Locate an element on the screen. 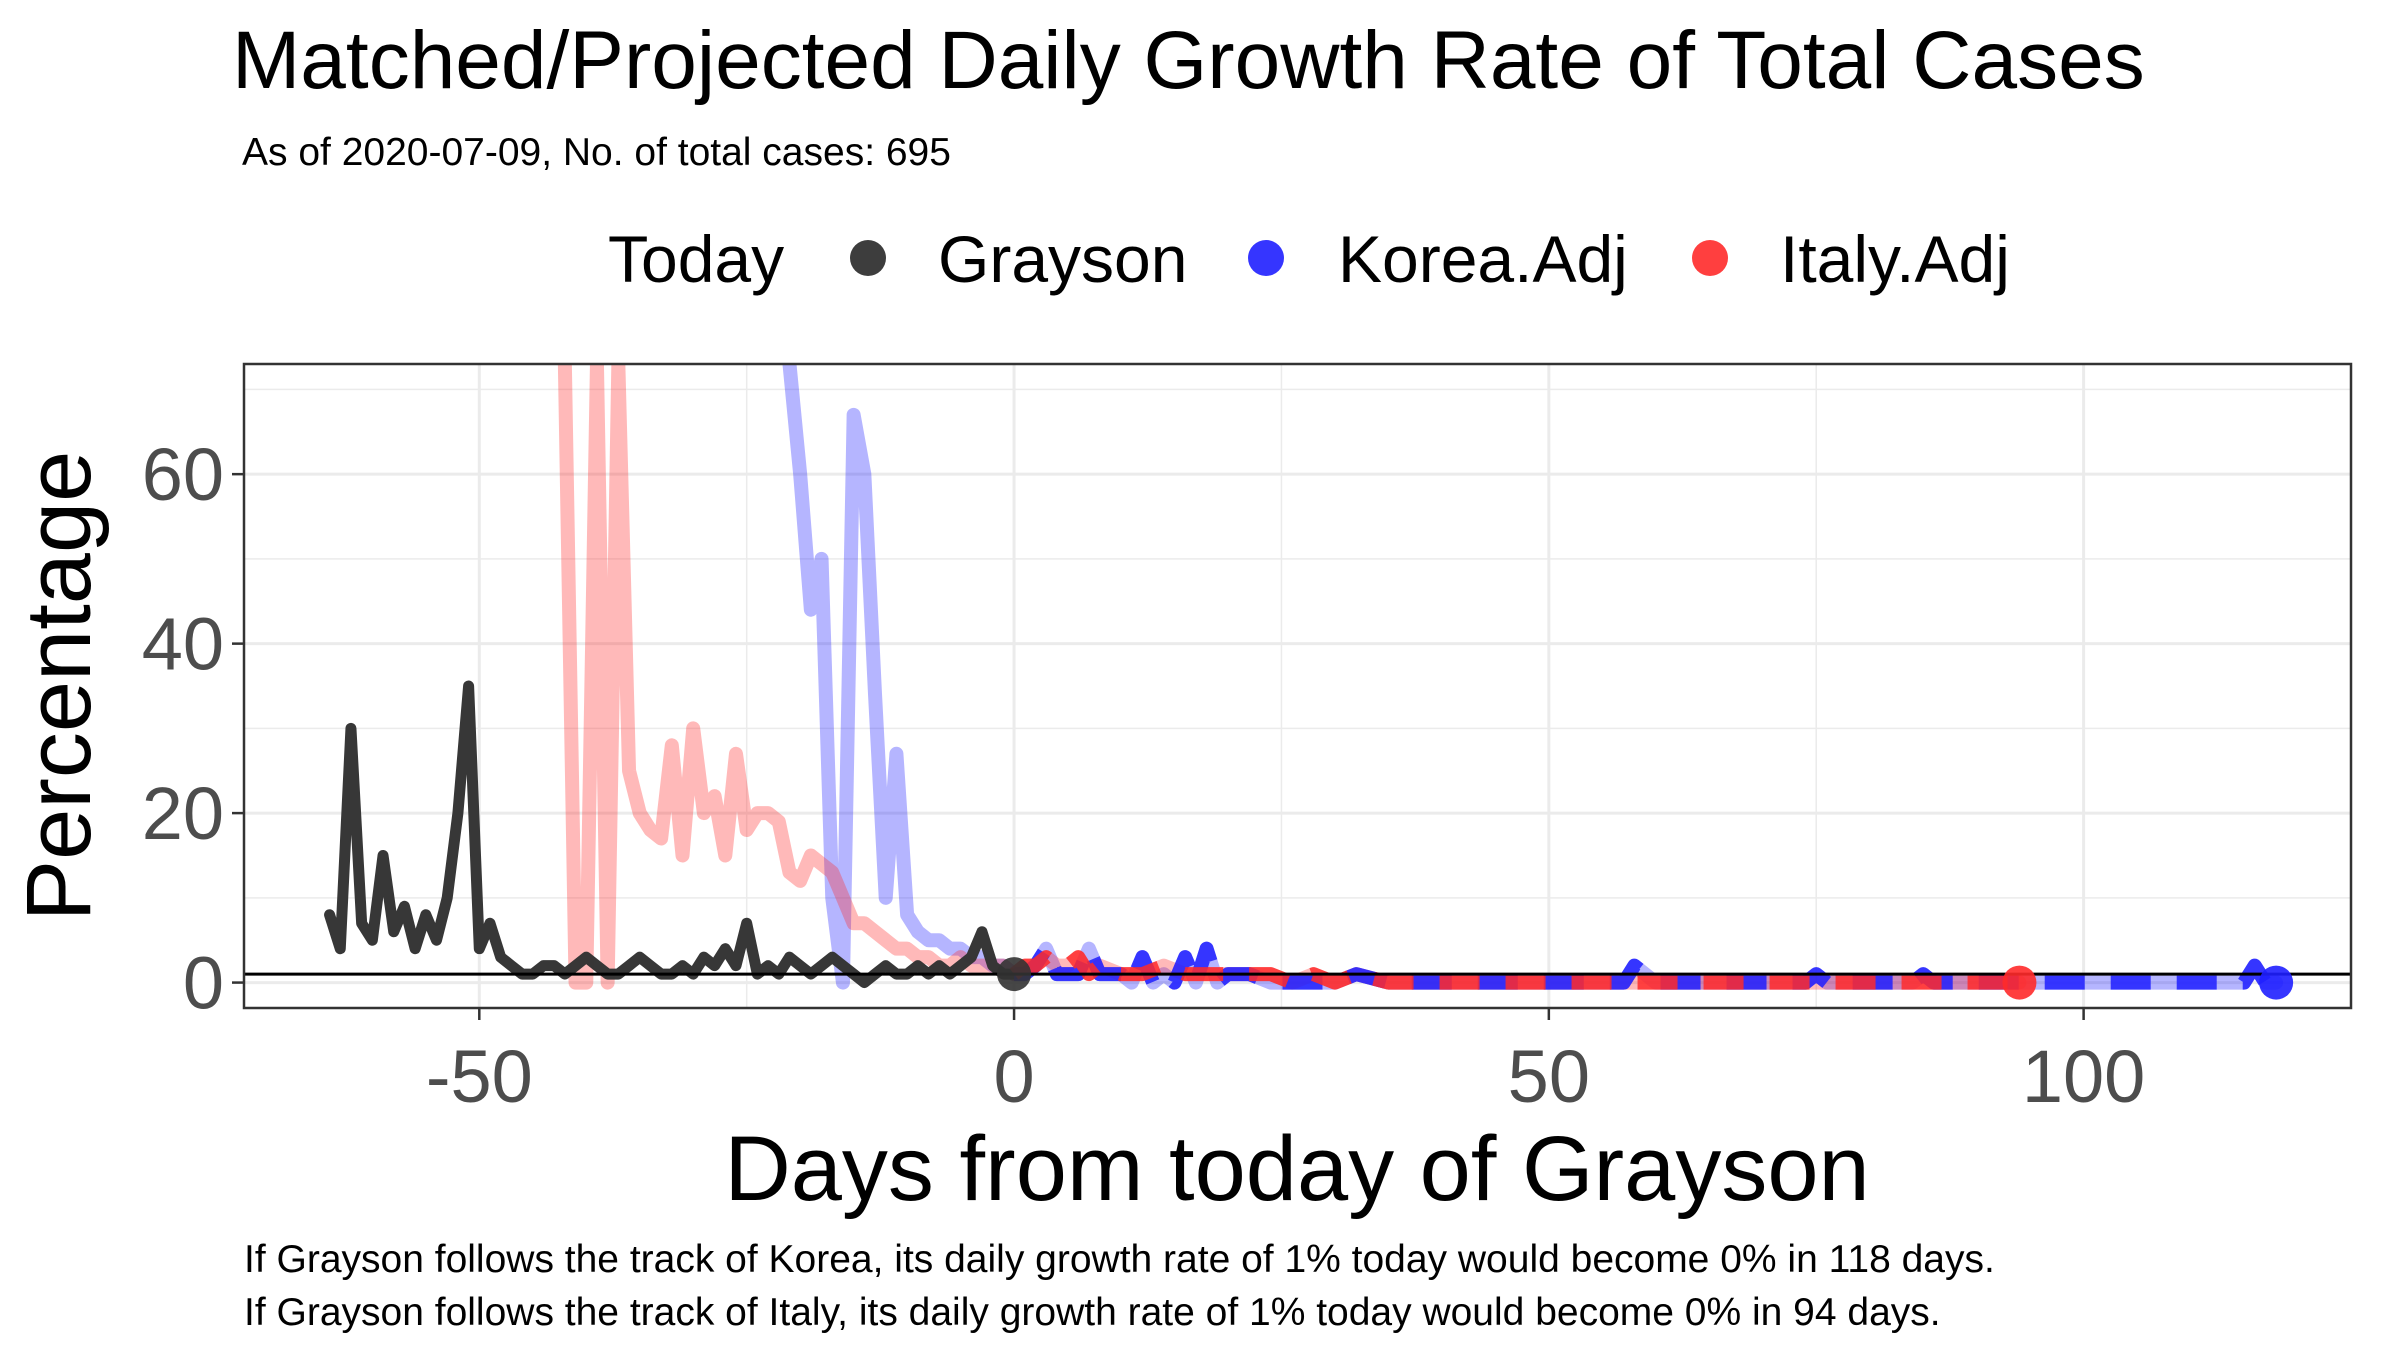 The width and height of the screenshot is (2400, 1350). legend: Today Grayson Korea.Adj Italy.Adj is located at coordinates (1309, 259).